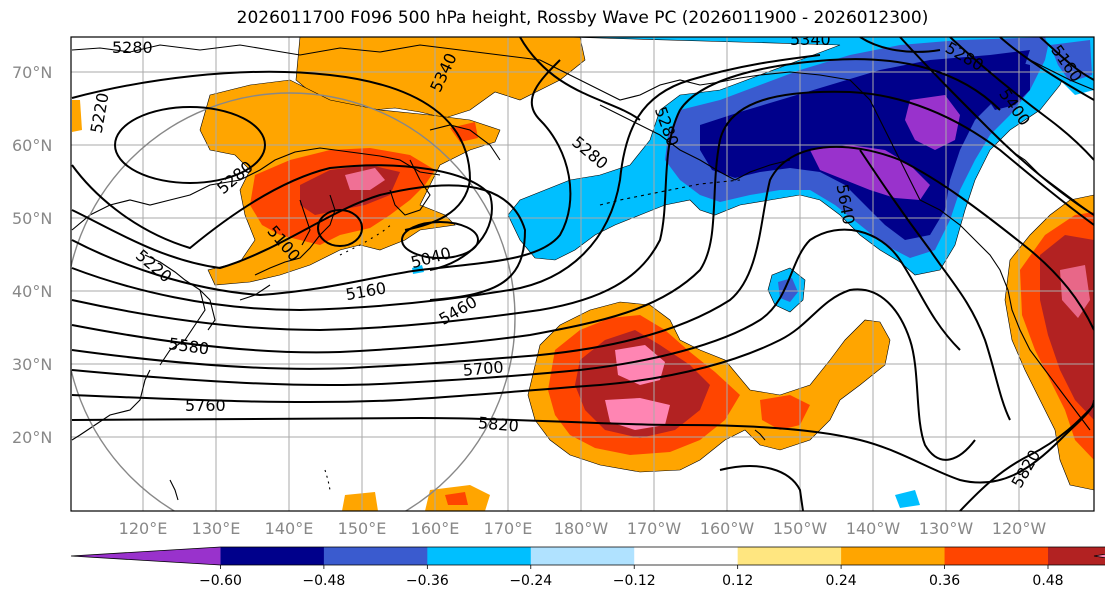 This screenshot has height=604, width=1105. Describe the element at coordinates (1099, 556) in the screenshot. I see `colorbar-extend-high` at that location.